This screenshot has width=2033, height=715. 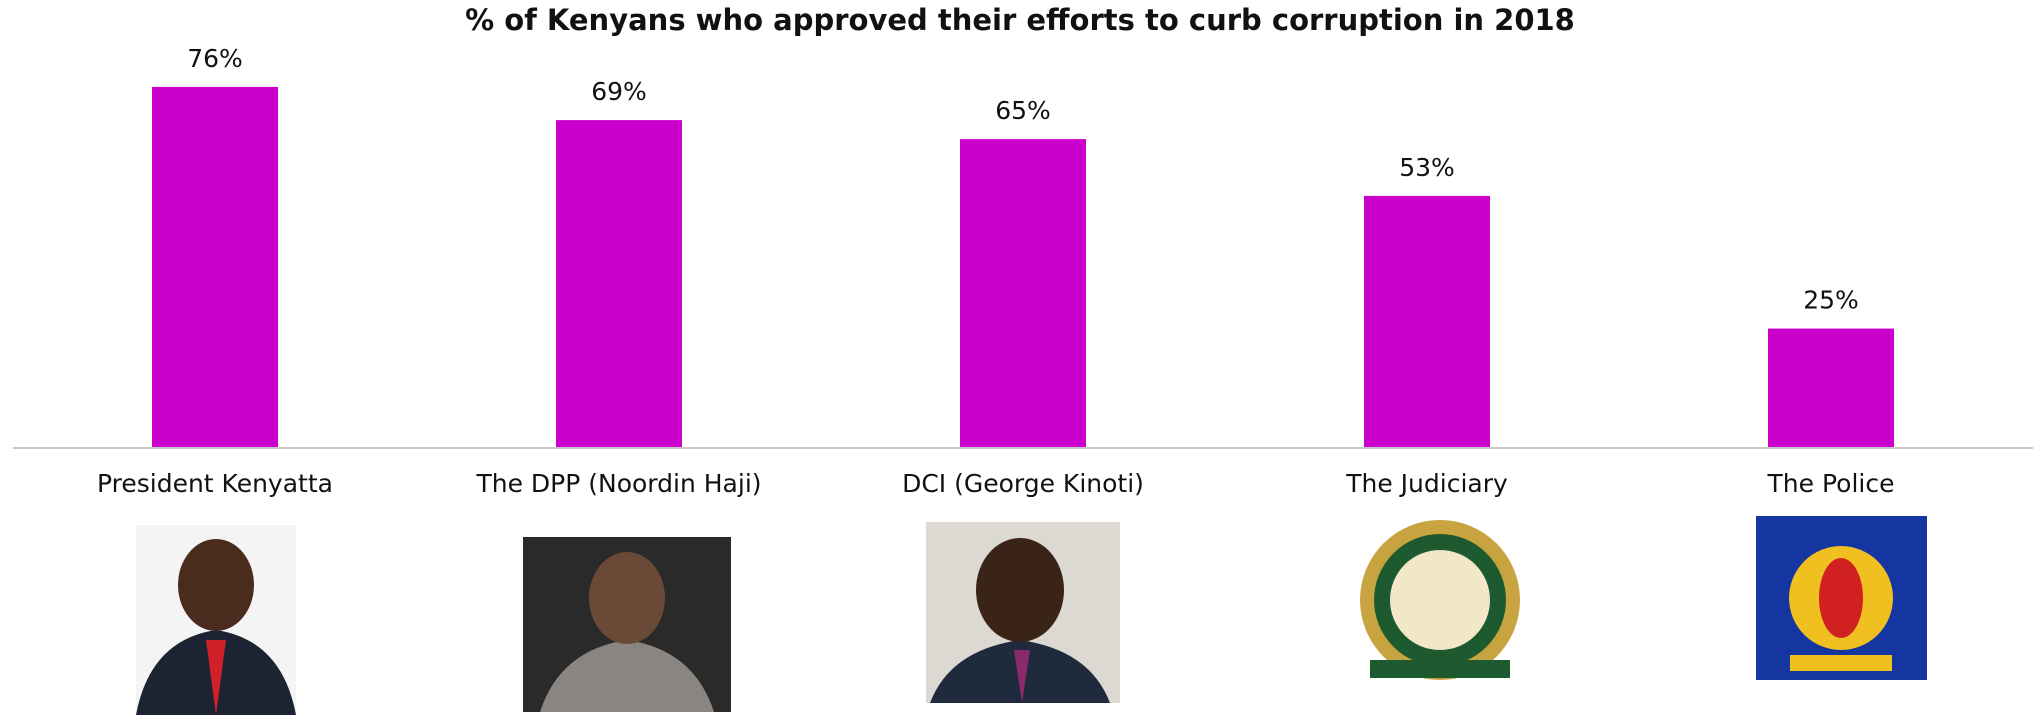 What do you see at coordinates (619, 91) in the screenshot?
I see `value-label: 69%` at bounding box center [619, 91].